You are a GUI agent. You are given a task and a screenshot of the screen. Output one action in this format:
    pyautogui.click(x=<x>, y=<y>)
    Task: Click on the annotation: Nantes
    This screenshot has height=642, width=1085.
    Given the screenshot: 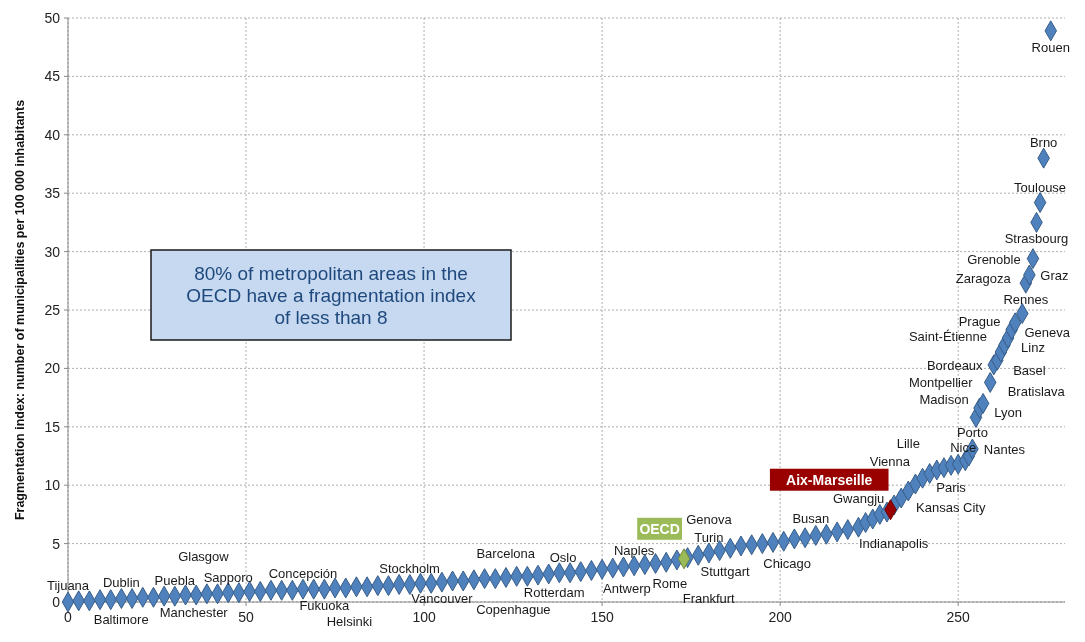 What is the action you would take?
    pyautogui.click(x=1004, y=449)
    